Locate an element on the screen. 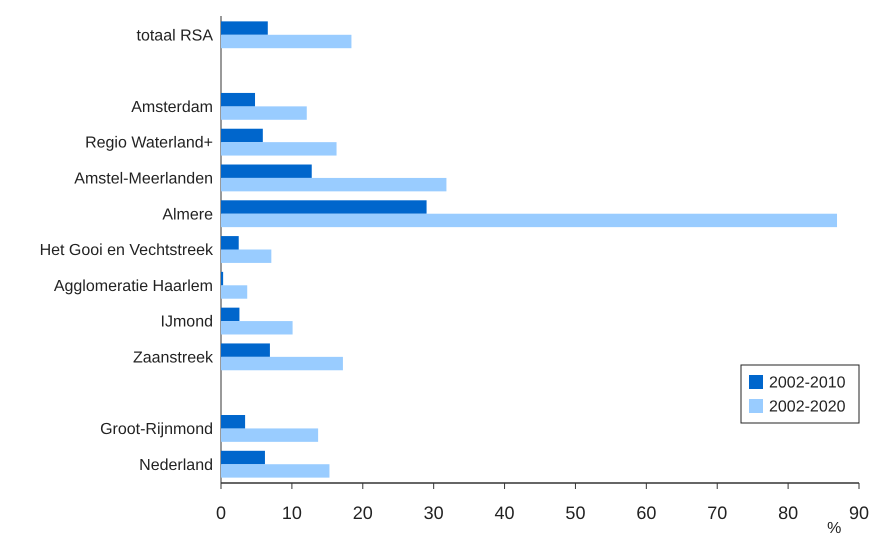 The width and height of the screenshot is (875, 541). y-tick-label: totaal RSA is located at coordinates (175, 35).